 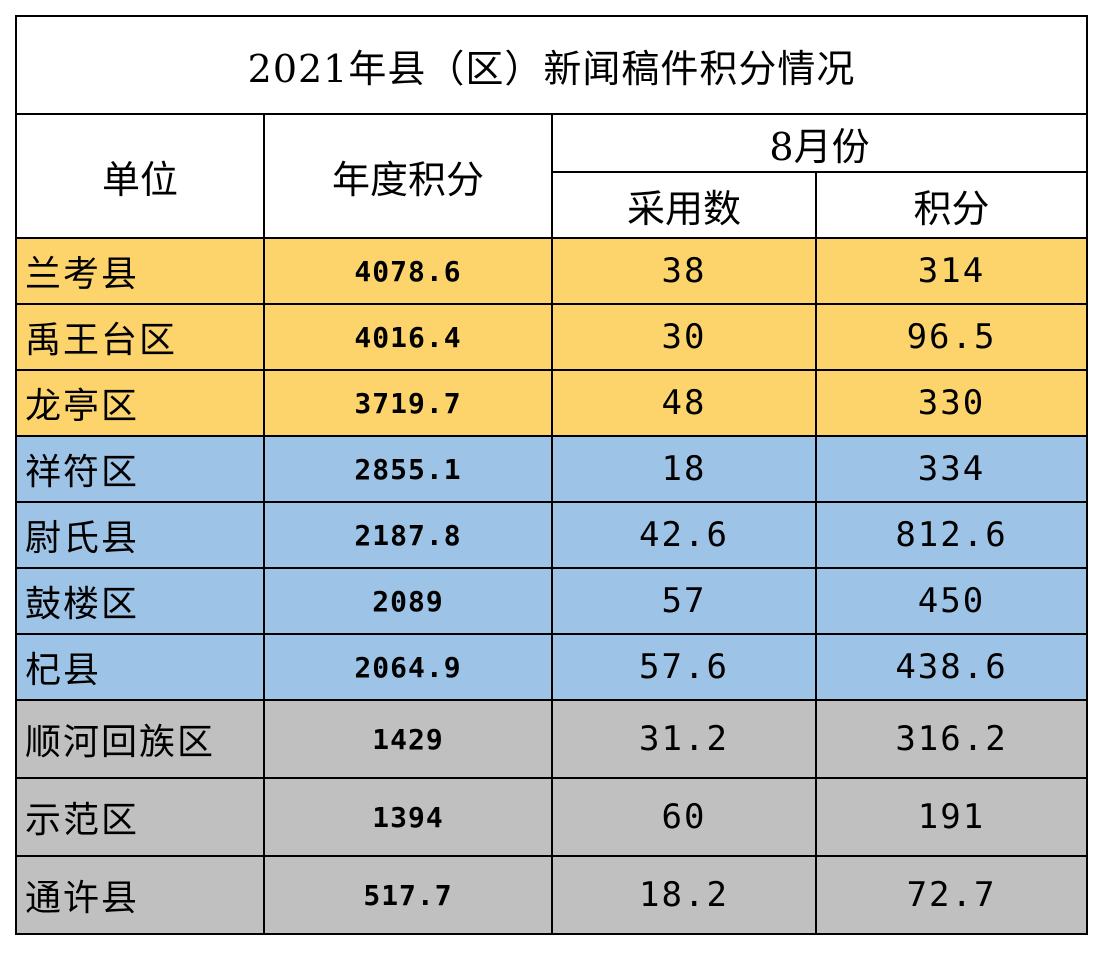 What do you see at coordinates (408, 403) in the screenshot?
I see `cell-annual-score: 3719.7` at bounding box center [408, 403].